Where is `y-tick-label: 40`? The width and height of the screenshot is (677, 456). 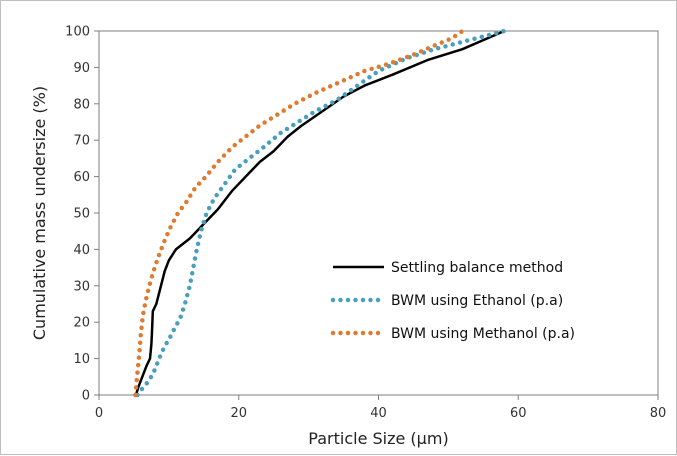 y-tick-label: 40 is located at coordinates (81, 250).